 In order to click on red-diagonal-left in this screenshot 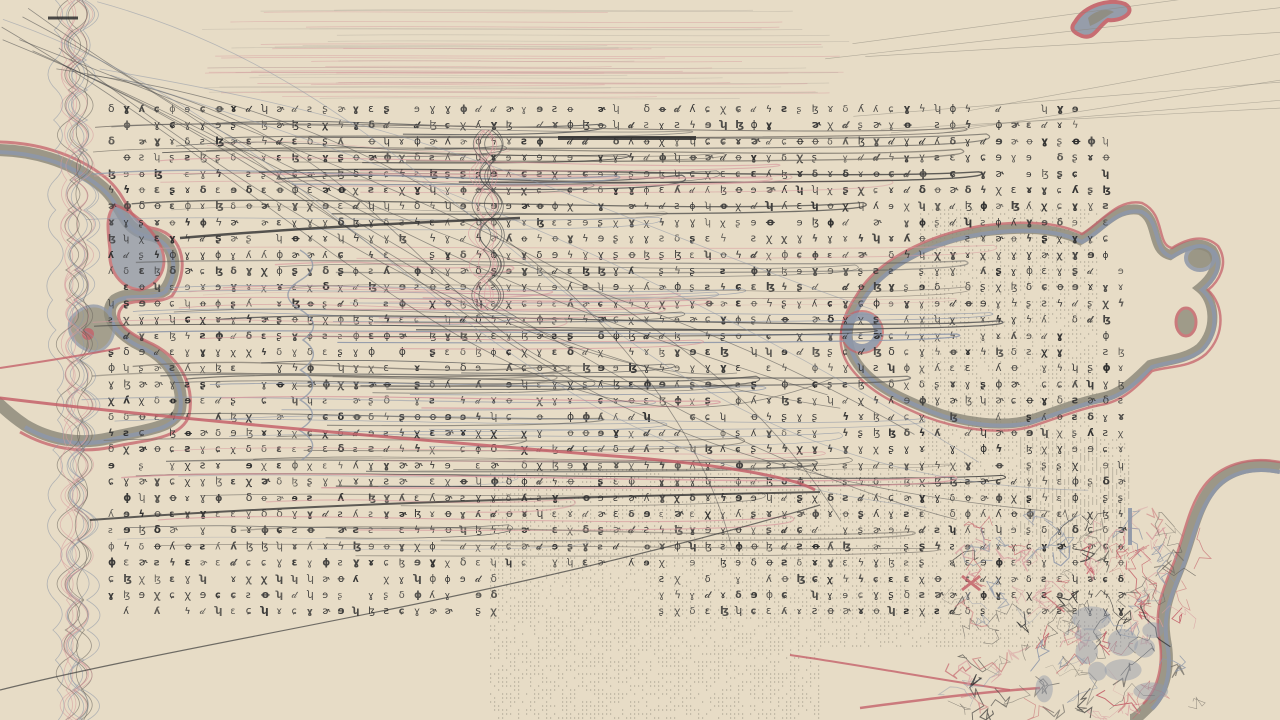, I will do `click(408, 444)`.